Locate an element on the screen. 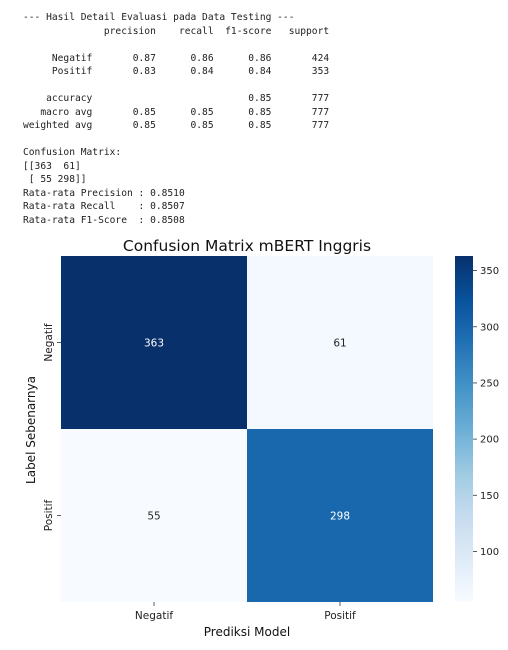 The width and height of the screenshot is (508, 650). cell-value-label: 363 is located at coordinates (154, 344).